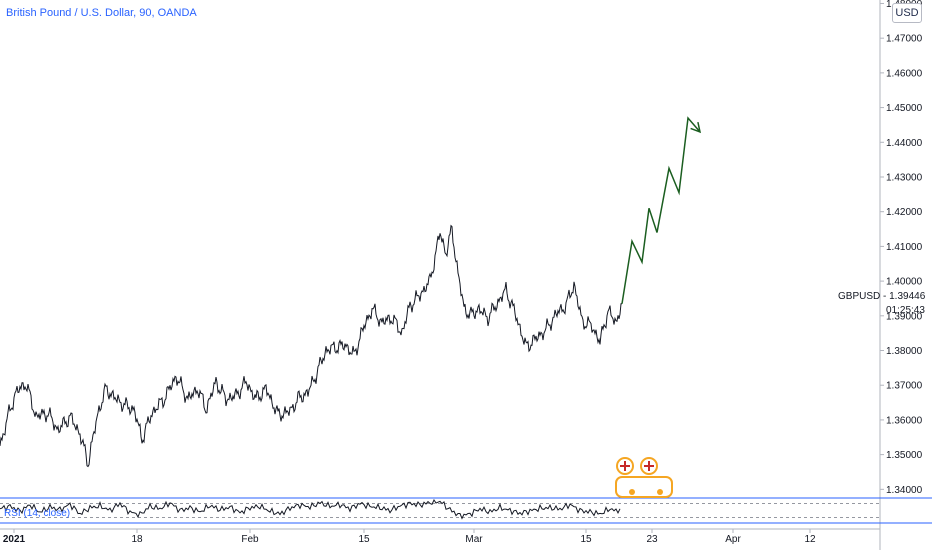 The image size is (932, 550). I want to click on projection-zigzag-line, so click(661, 210).